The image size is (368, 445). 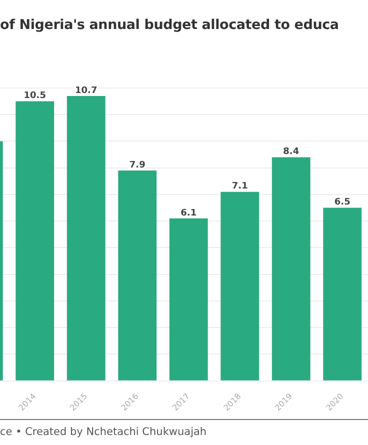 What do you see at coordinates (86, 91) in the screenshot?
I see `data-label: 10.7` at bounding box center [86, 91].